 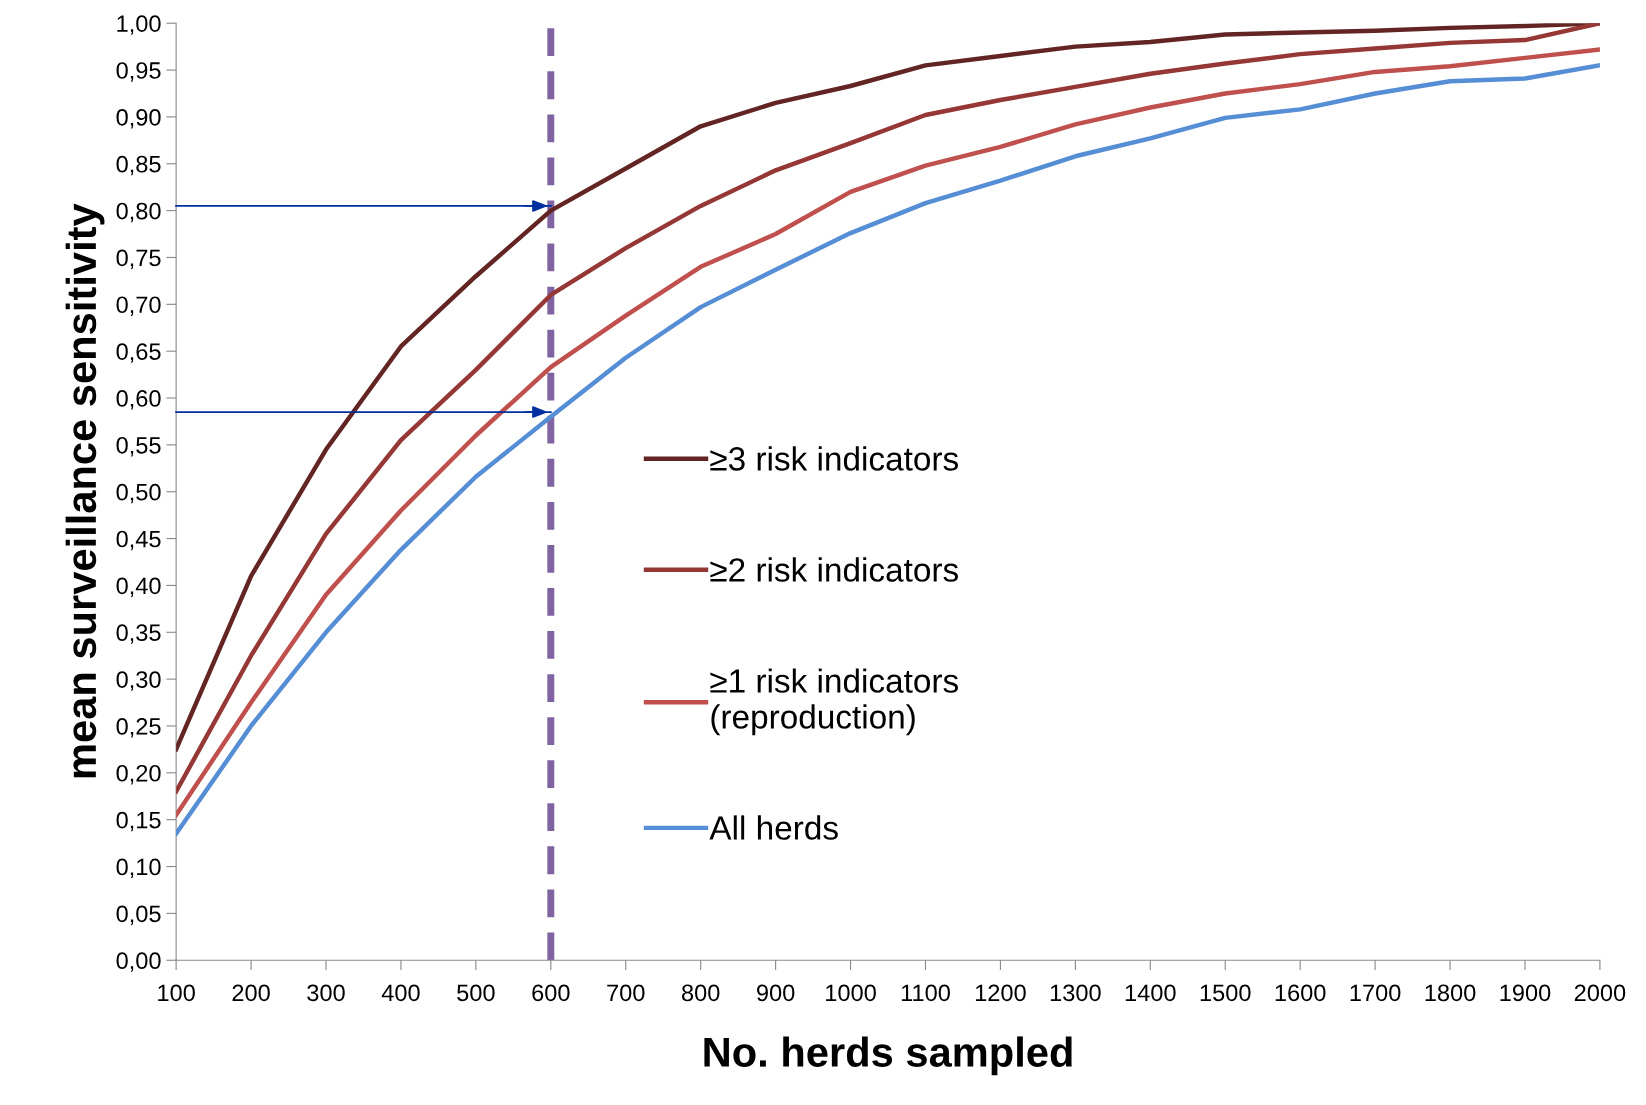 I want to click on x-tick-label: 400, so click(x=400, y=993).